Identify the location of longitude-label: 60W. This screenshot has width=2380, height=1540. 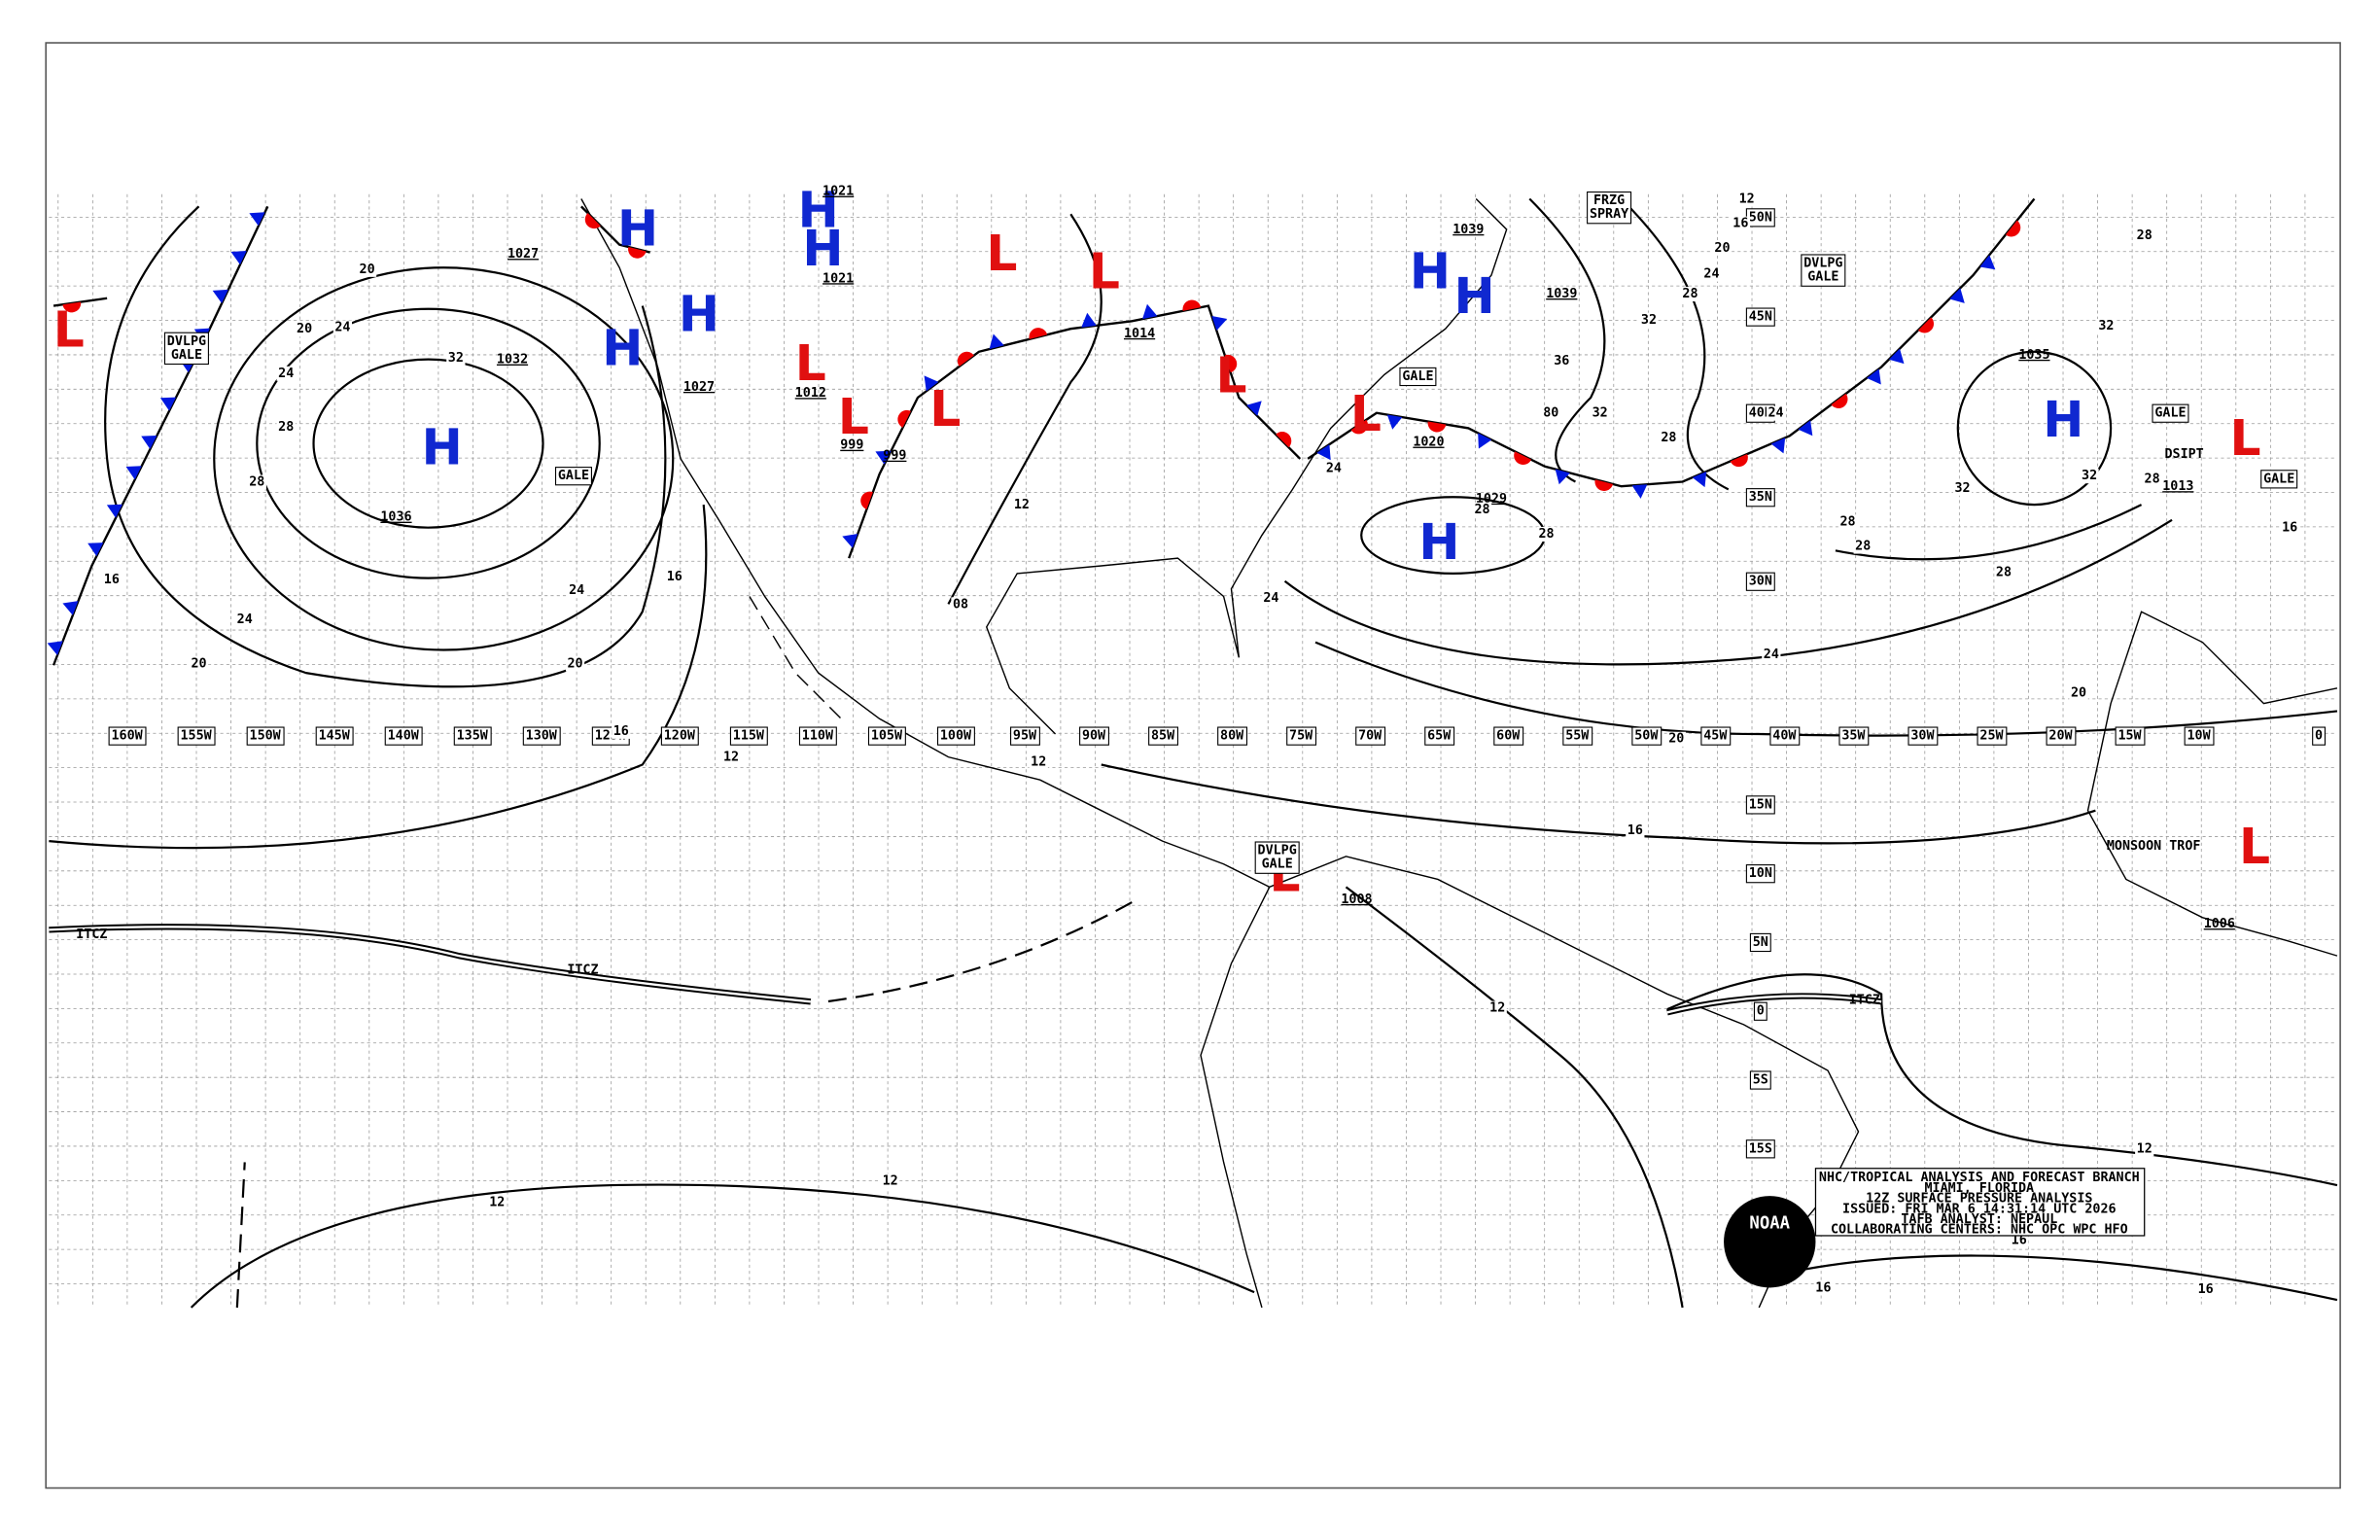
(1508, 736).